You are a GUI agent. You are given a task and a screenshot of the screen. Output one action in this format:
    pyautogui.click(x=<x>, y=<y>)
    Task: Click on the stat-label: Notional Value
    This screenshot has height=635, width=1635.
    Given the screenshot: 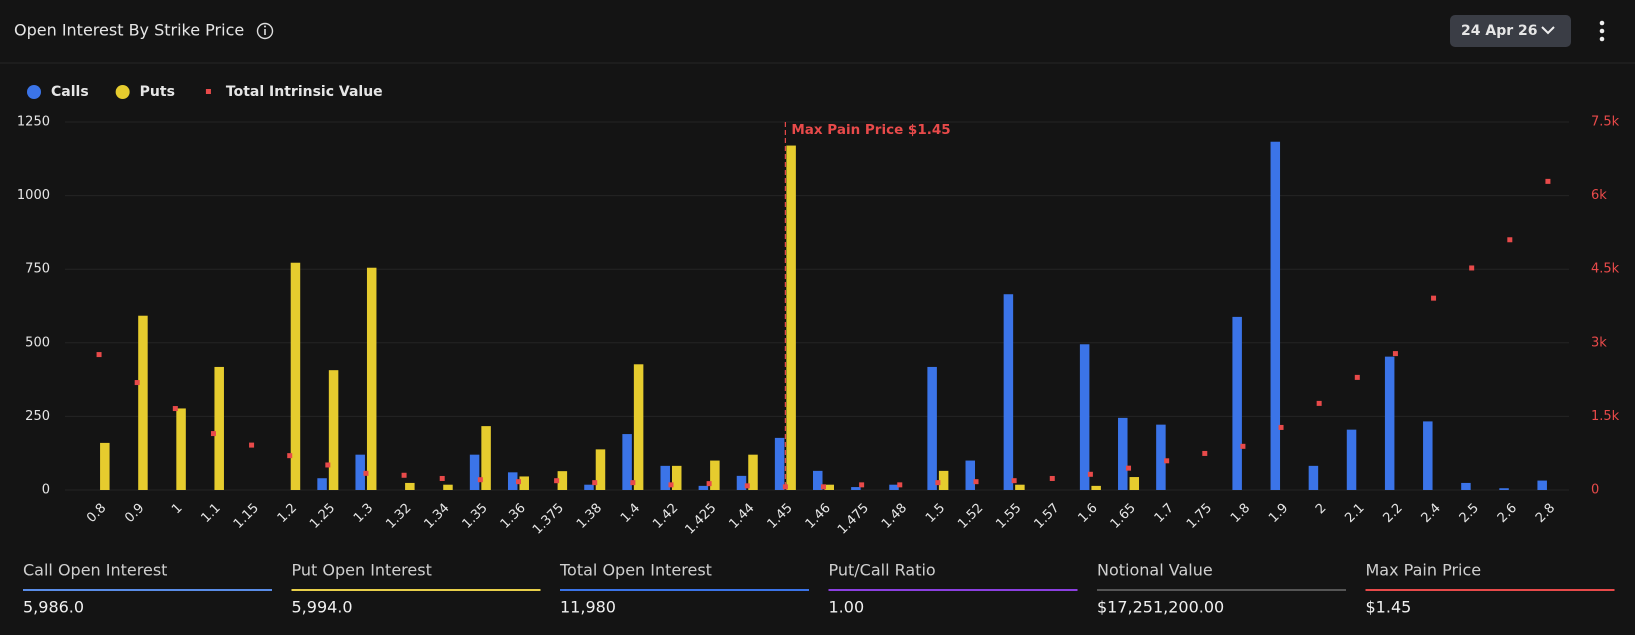 What is the action you would take?
    pyautogui.click(x=1155, y=570)
    